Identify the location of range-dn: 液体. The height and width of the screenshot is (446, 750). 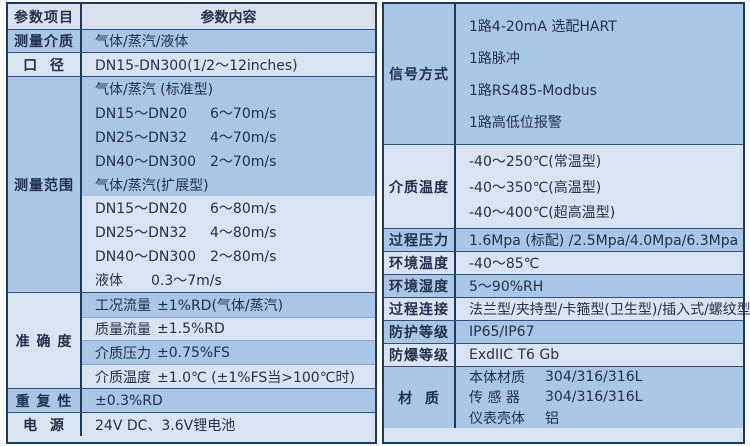
(109, 281).